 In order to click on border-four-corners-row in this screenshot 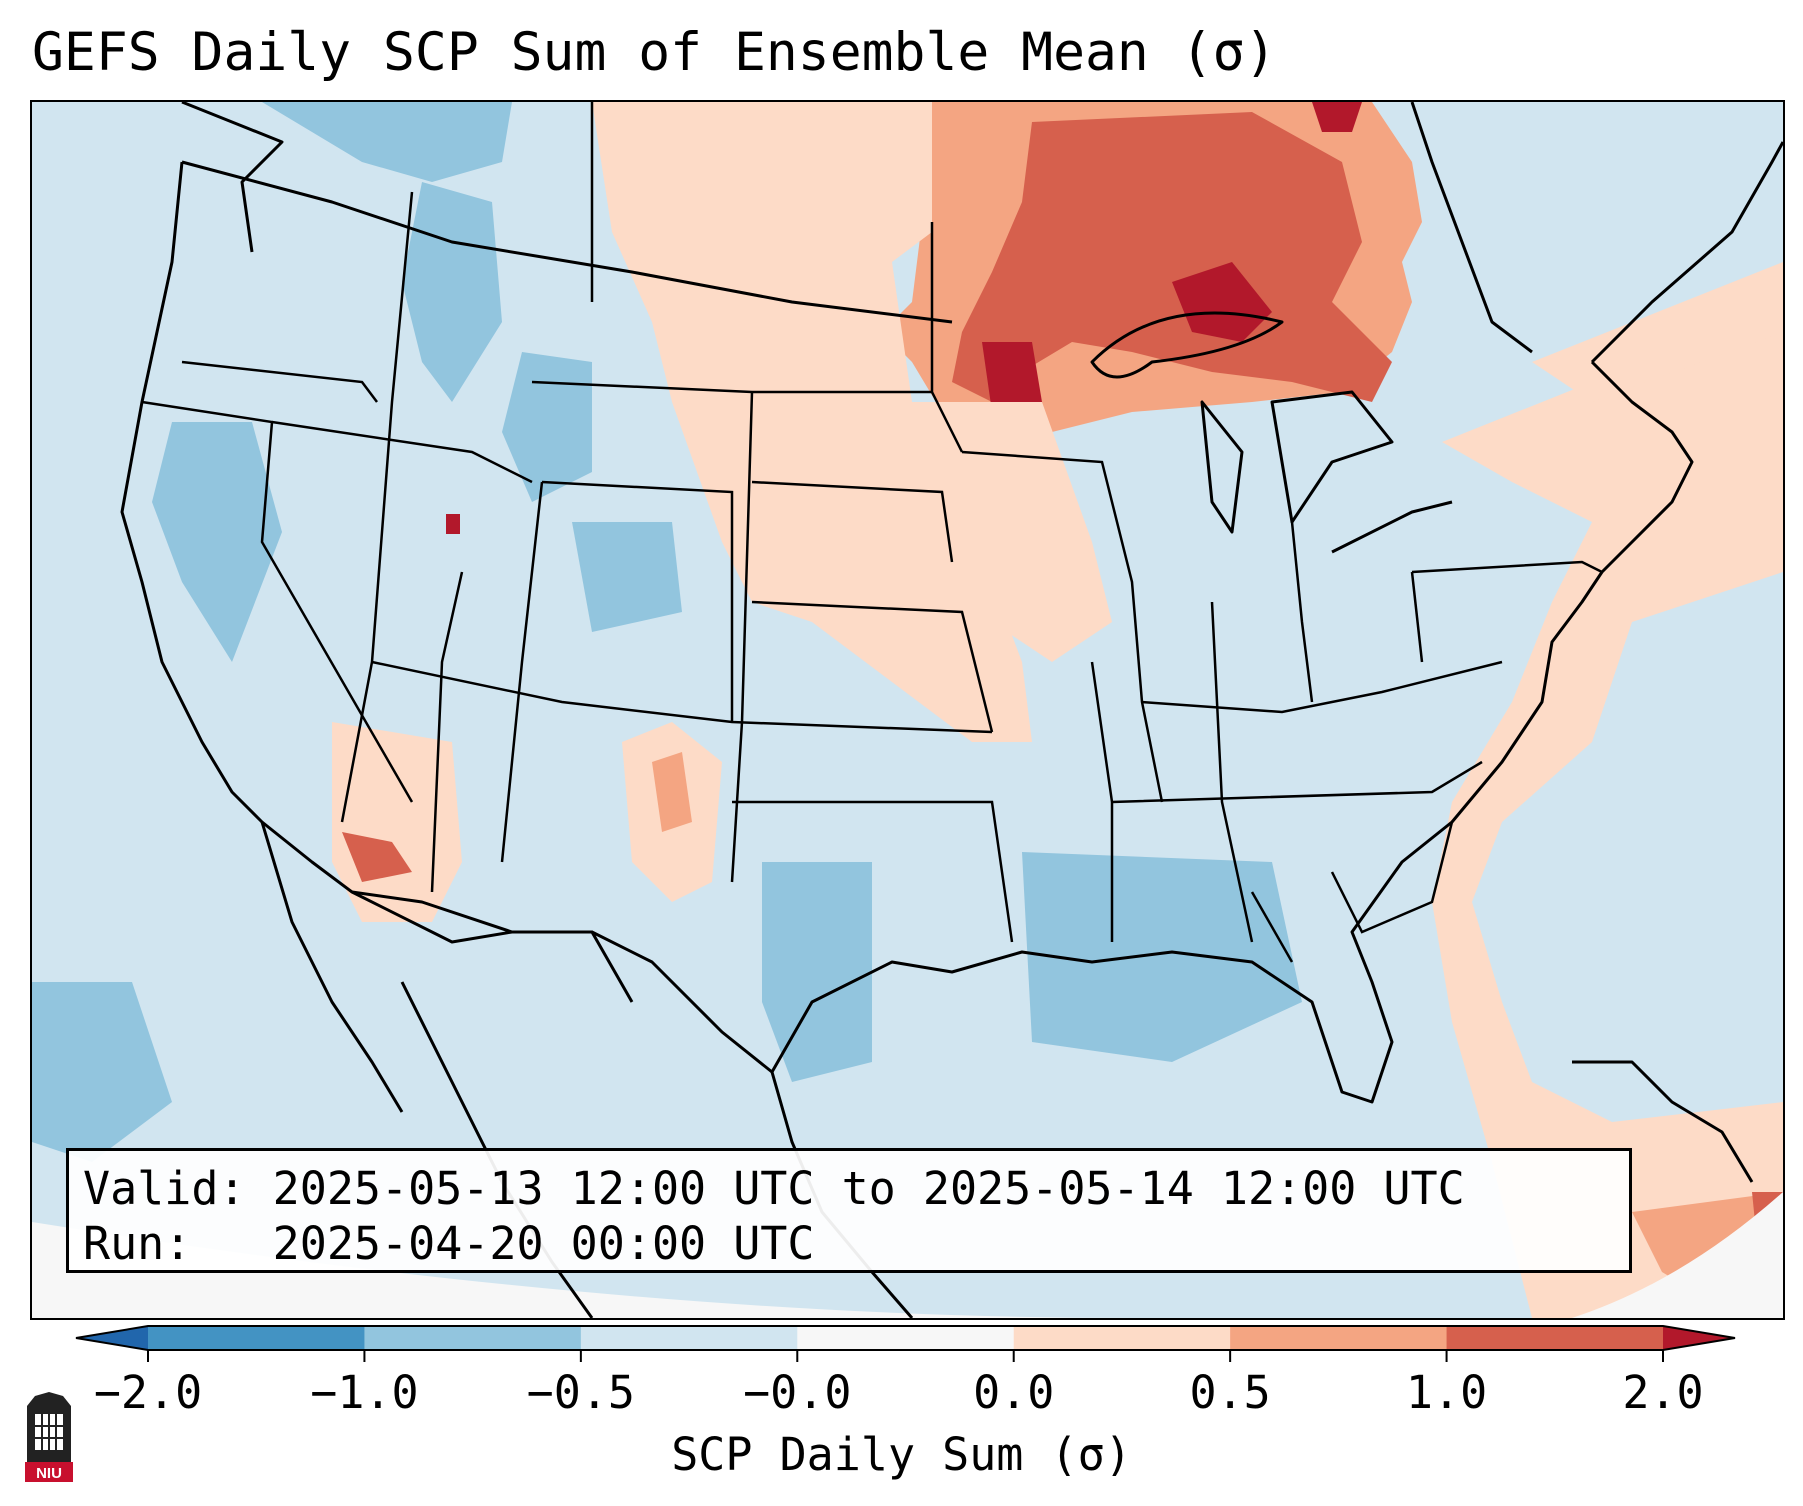, I will do `click(682, 697)`.